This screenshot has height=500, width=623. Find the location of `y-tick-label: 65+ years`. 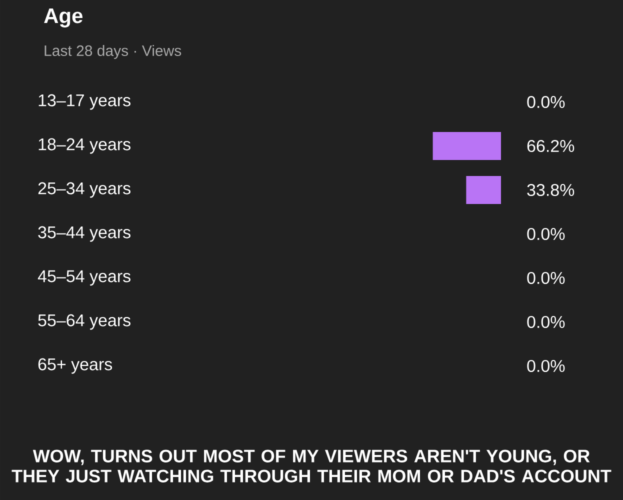

y-tick-label: 65+ years is located at coordinates (75, 366).